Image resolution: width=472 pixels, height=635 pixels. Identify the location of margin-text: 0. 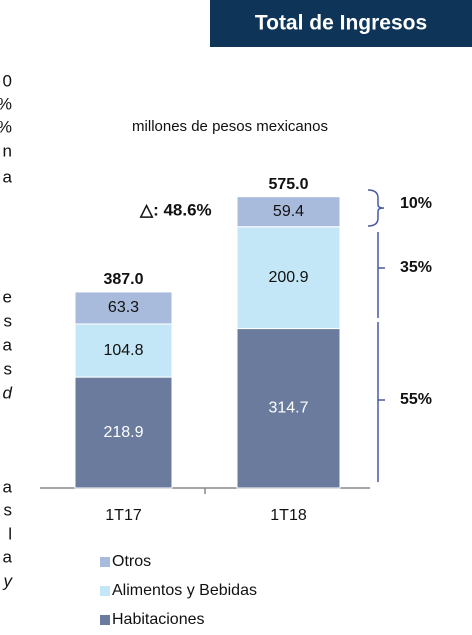
(7, 80).